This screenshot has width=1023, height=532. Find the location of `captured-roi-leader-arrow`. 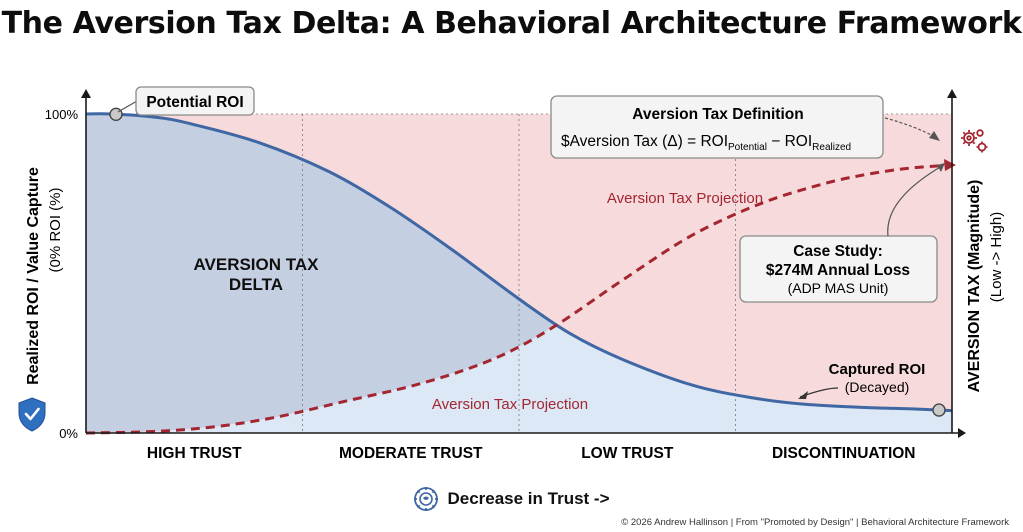

captured-roi-leader-arrow is located at coordinates (803, 395).